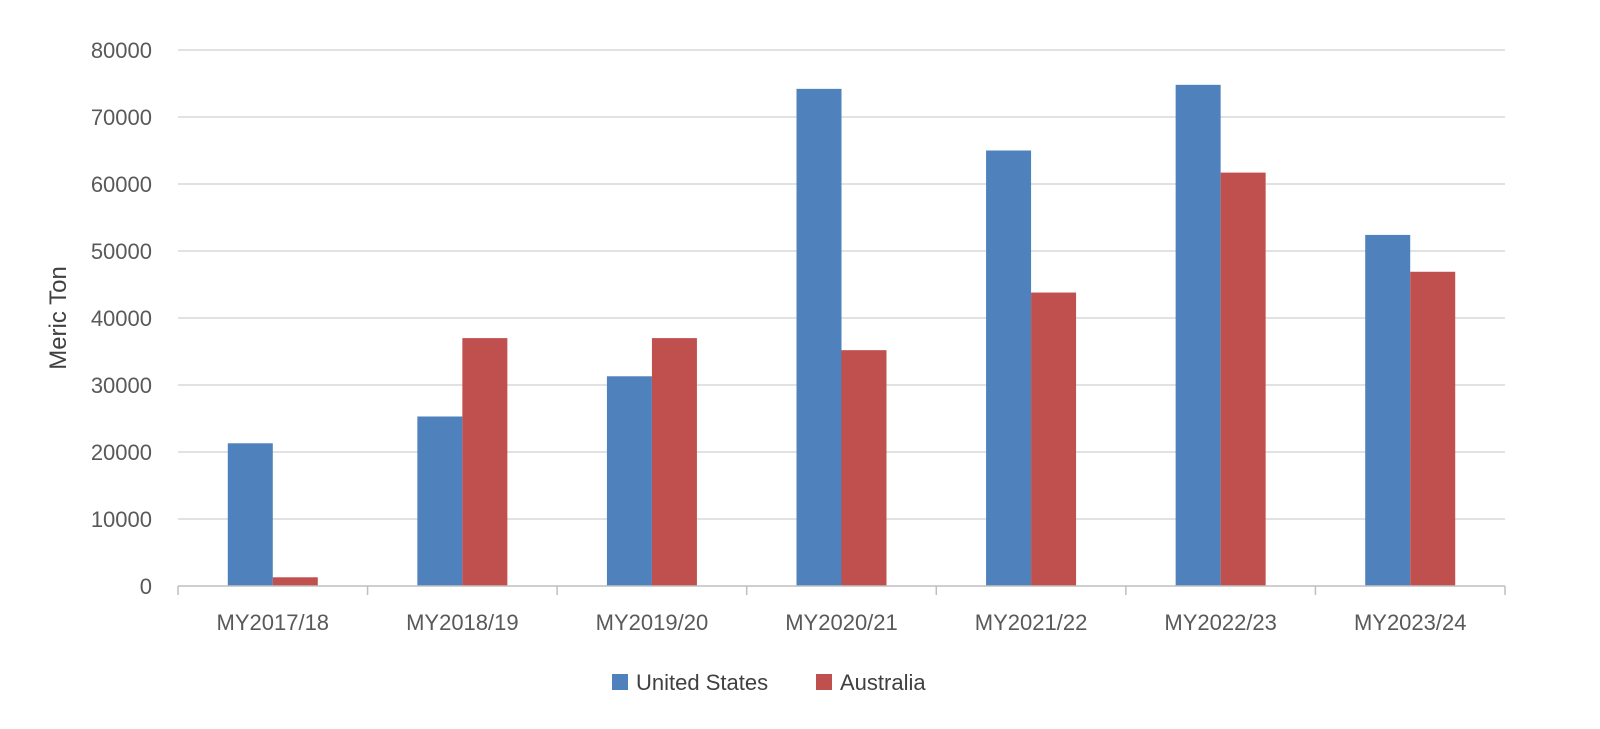 The image size is (1600, 729). I want to click on y-tick-label: 70000, so click(121, 117).